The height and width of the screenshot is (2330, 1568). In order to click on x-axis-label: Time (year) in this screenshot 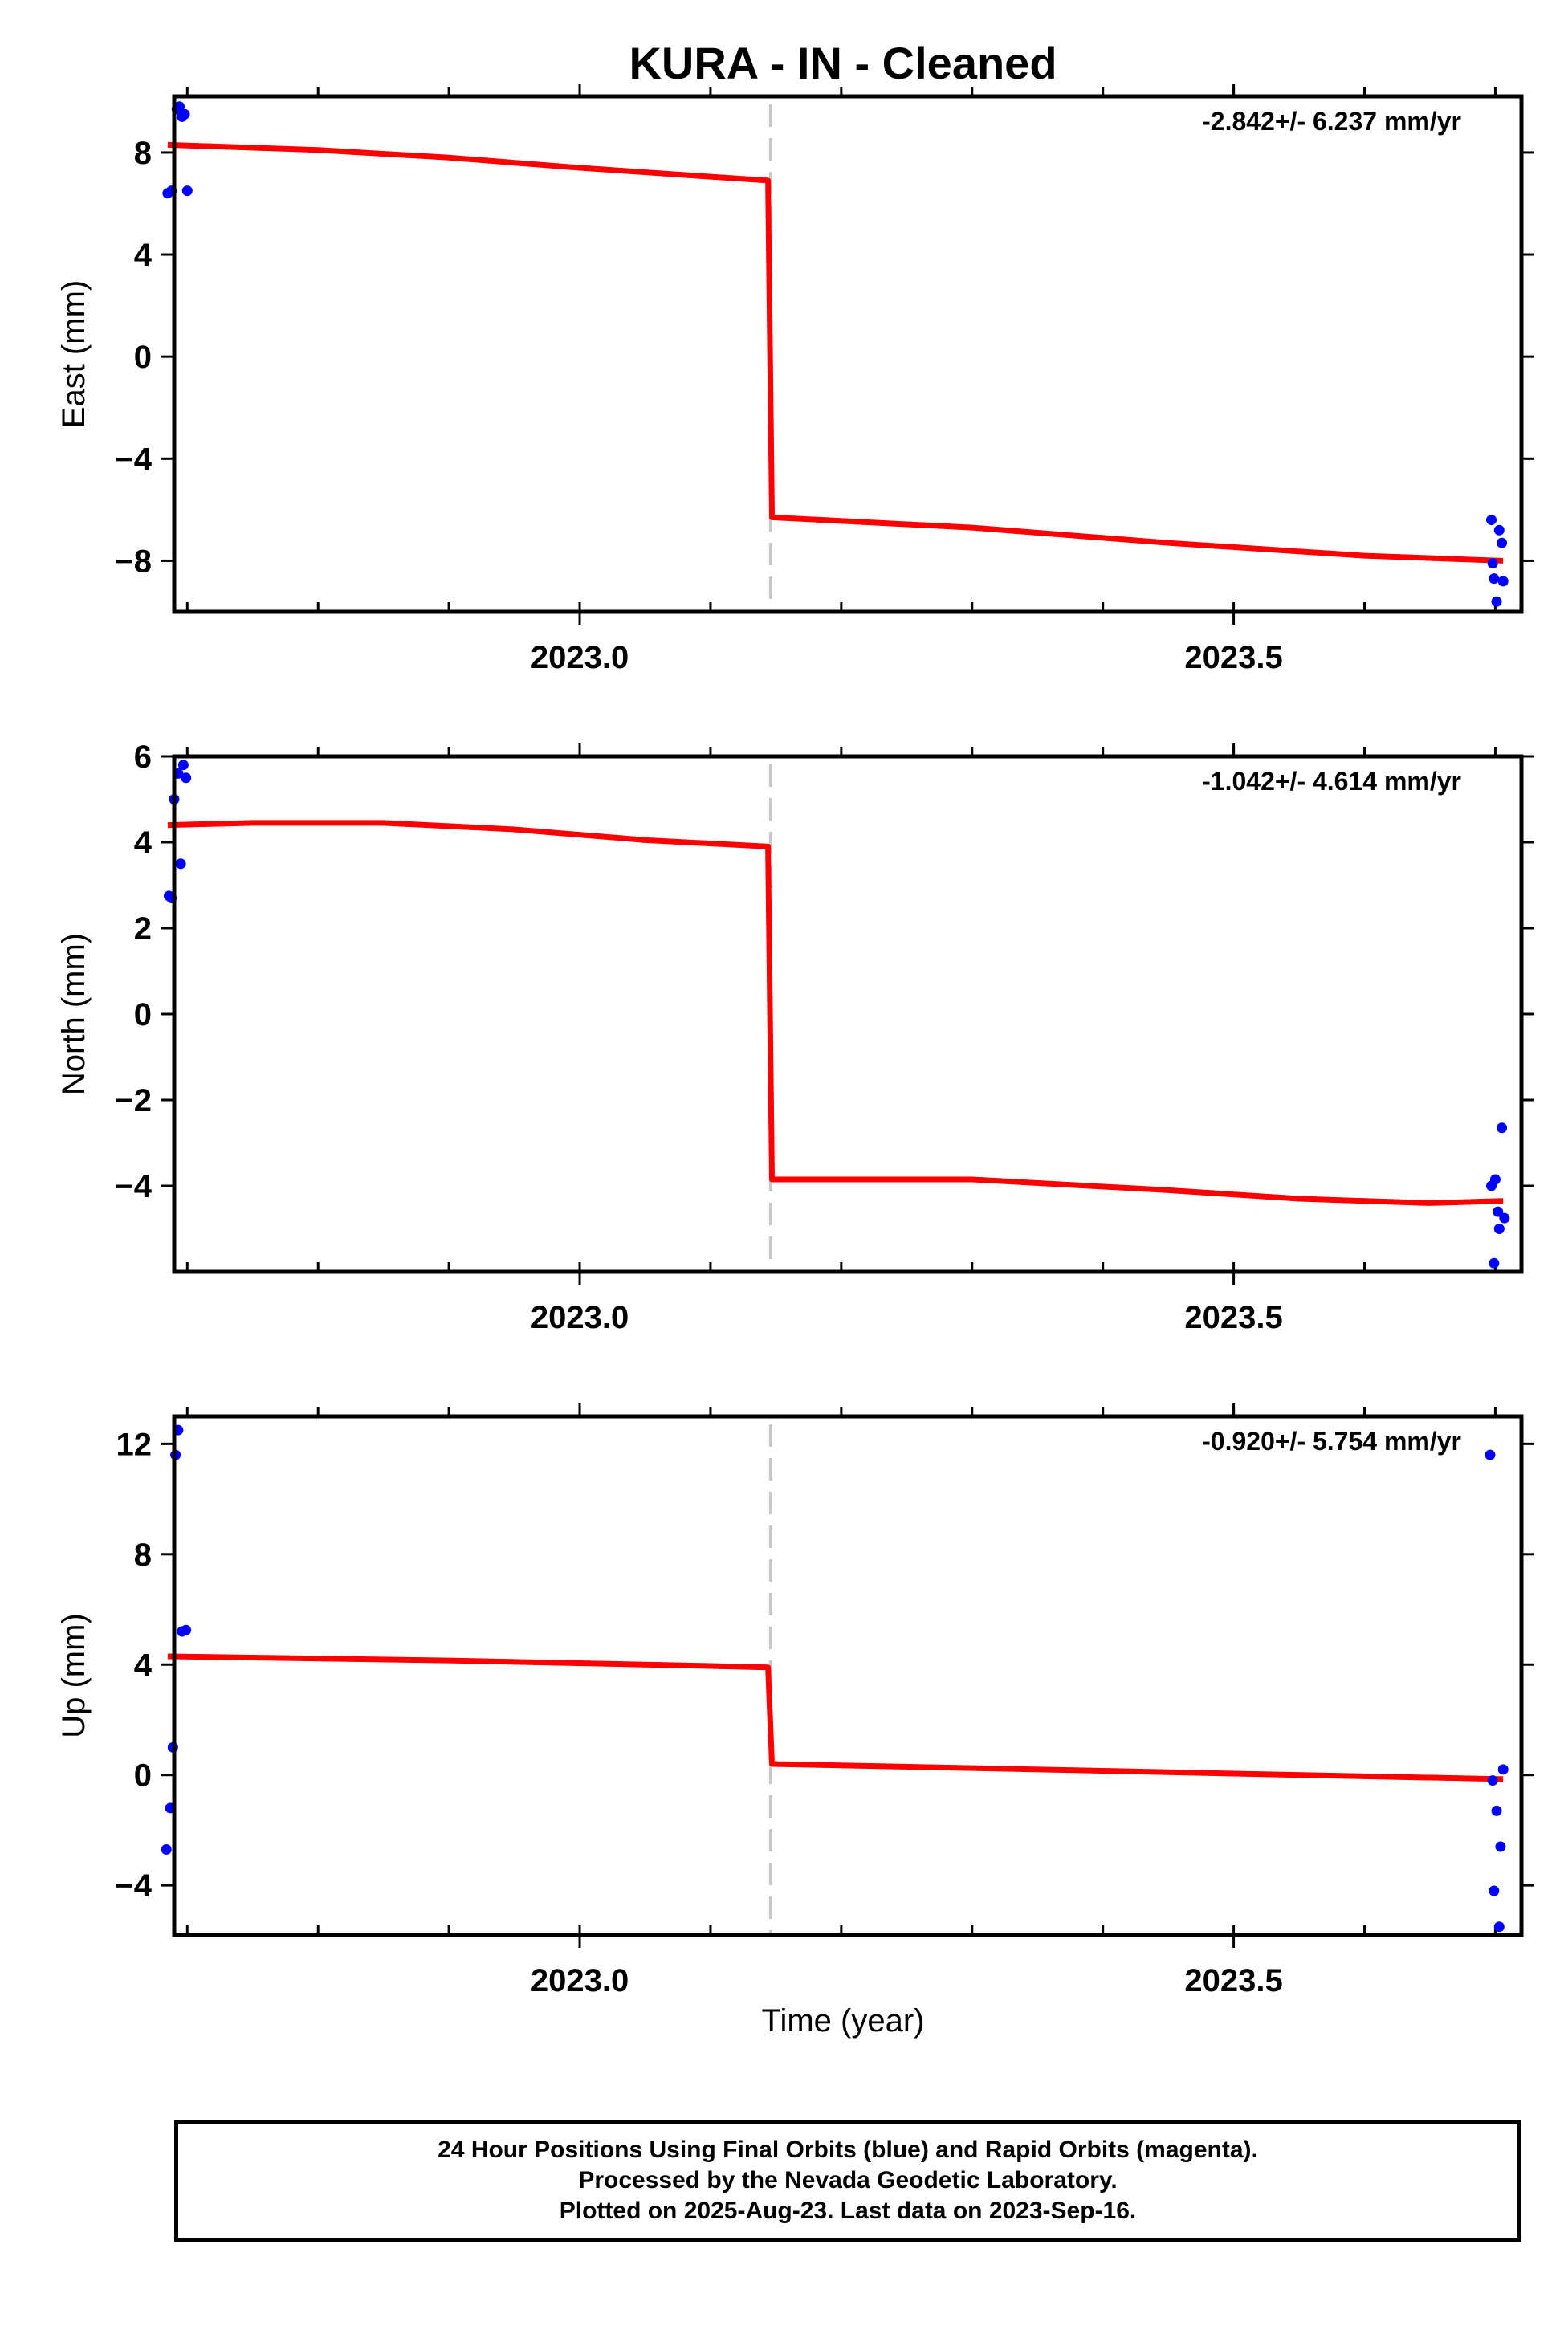, I will do `click(843, 2021)`.